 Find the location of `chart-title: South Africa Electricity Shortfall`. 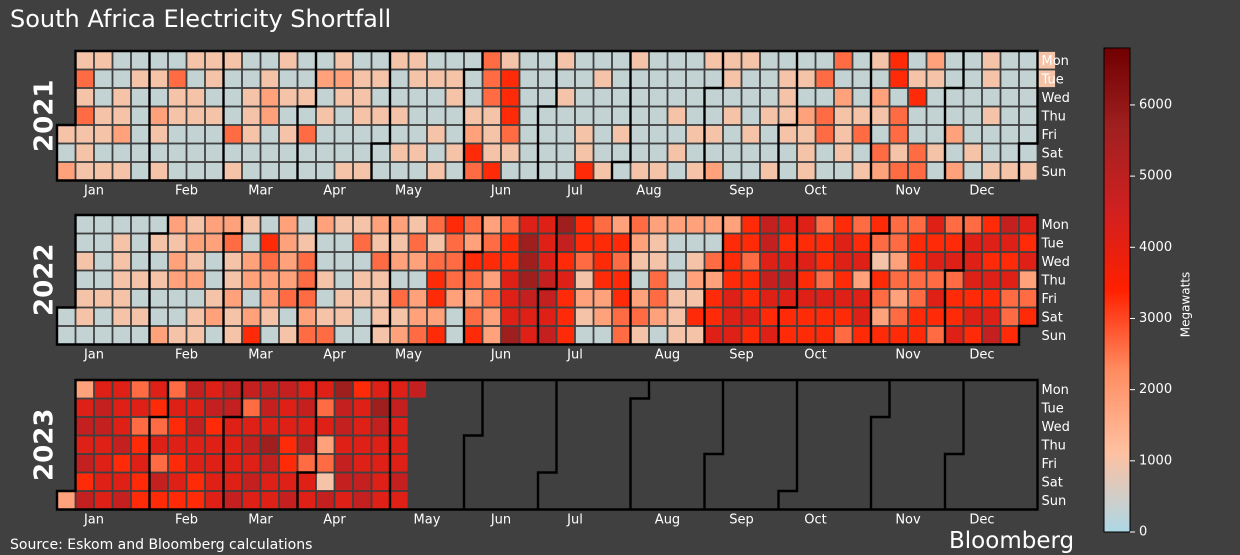

chart-title: South Africa Electricity Shortfall is located at coordinates (201, 19).